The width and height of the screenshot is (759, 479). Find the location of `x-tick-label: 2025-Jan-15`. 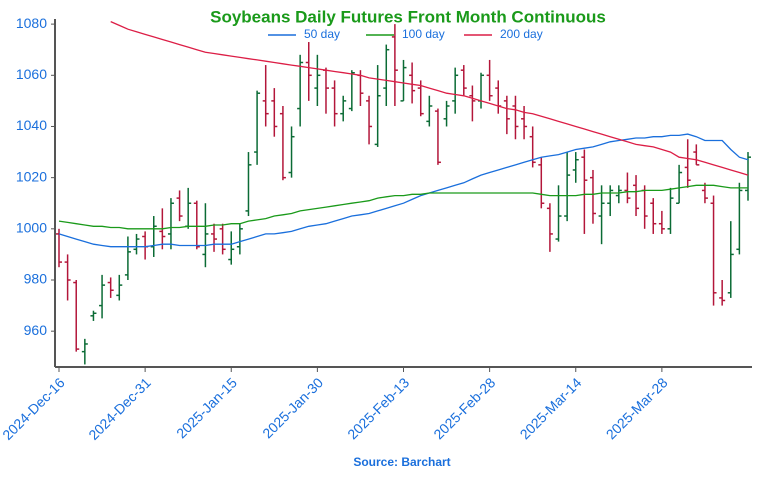

x-tick-label: 2025-Jan-15 is located at coordinates (206, 407).